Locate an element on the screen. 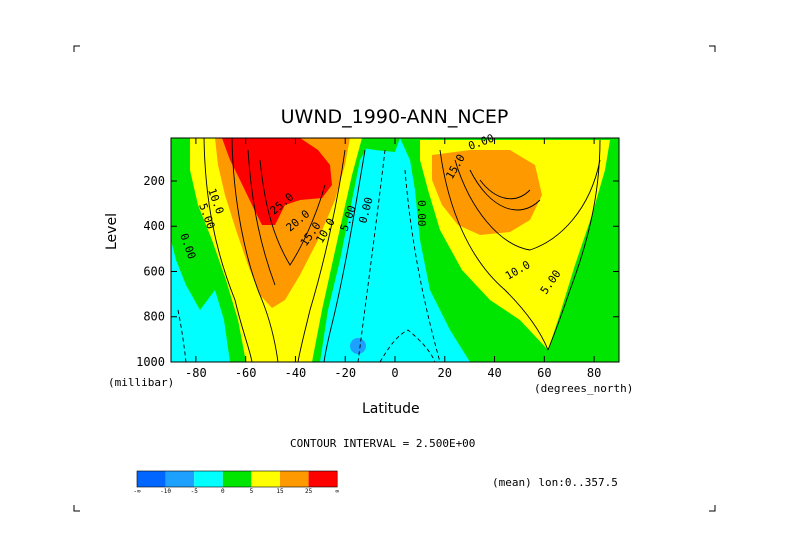  y-axis-label: Level is located at coordinates (112, 231).